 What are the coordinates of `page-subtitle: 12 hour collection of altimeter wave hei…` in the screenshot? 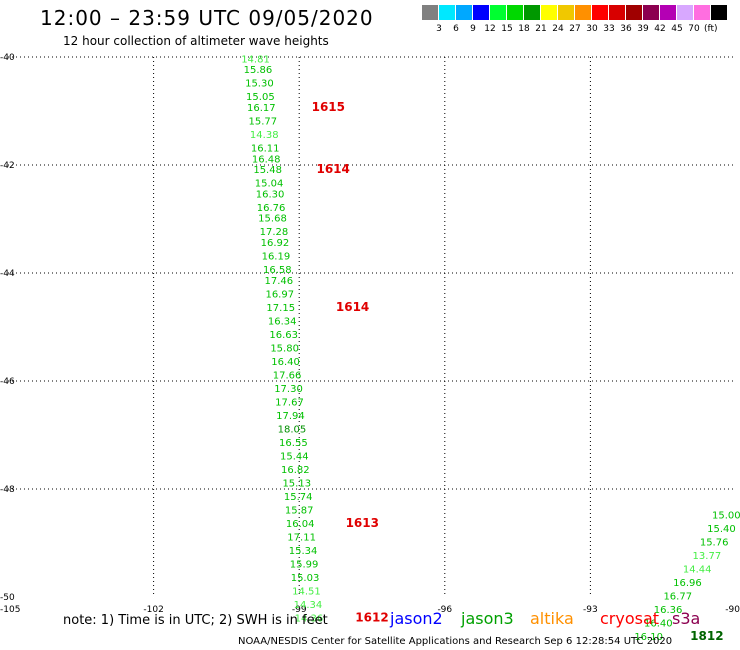 It's located at (196, 41).